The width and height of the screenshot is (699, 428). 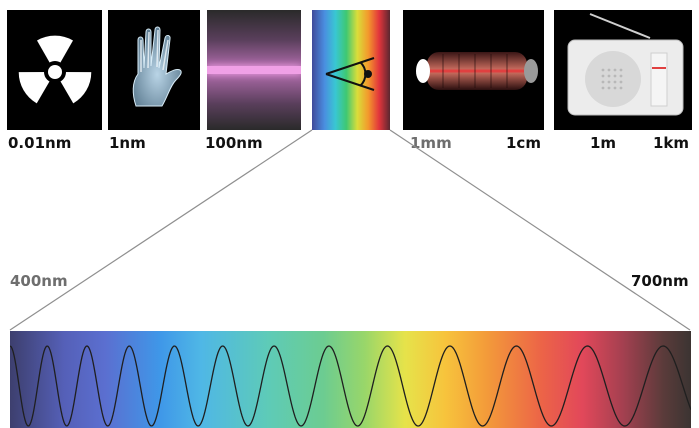 I want to click on xray-hand-icon, so click(x=157, y=66).